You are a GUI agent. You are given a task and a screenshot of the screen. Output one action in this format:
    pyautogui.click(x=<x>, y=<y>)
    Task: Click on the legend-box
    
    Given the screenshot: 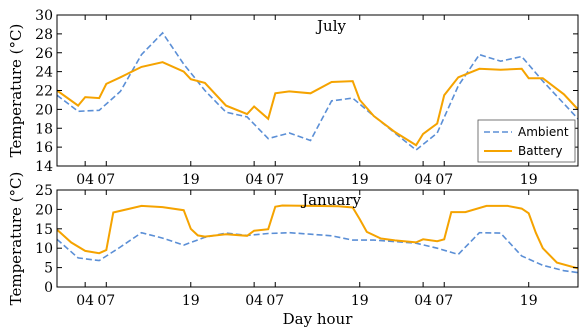 What is the action you would take?
    pyautogui.click(x=526, y=141)
    